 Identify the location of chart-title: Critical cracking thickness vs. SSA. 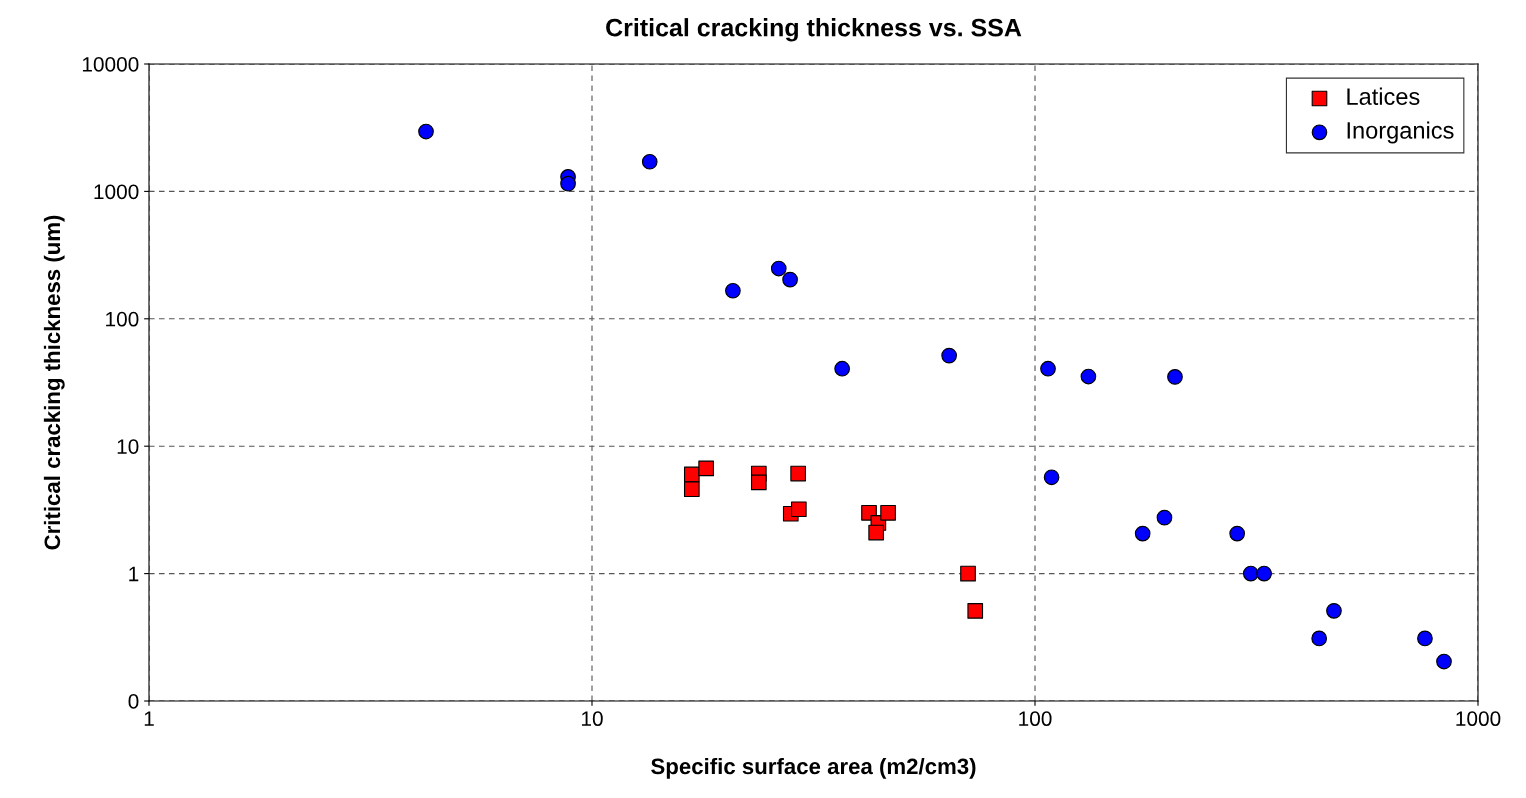
(814, 30).